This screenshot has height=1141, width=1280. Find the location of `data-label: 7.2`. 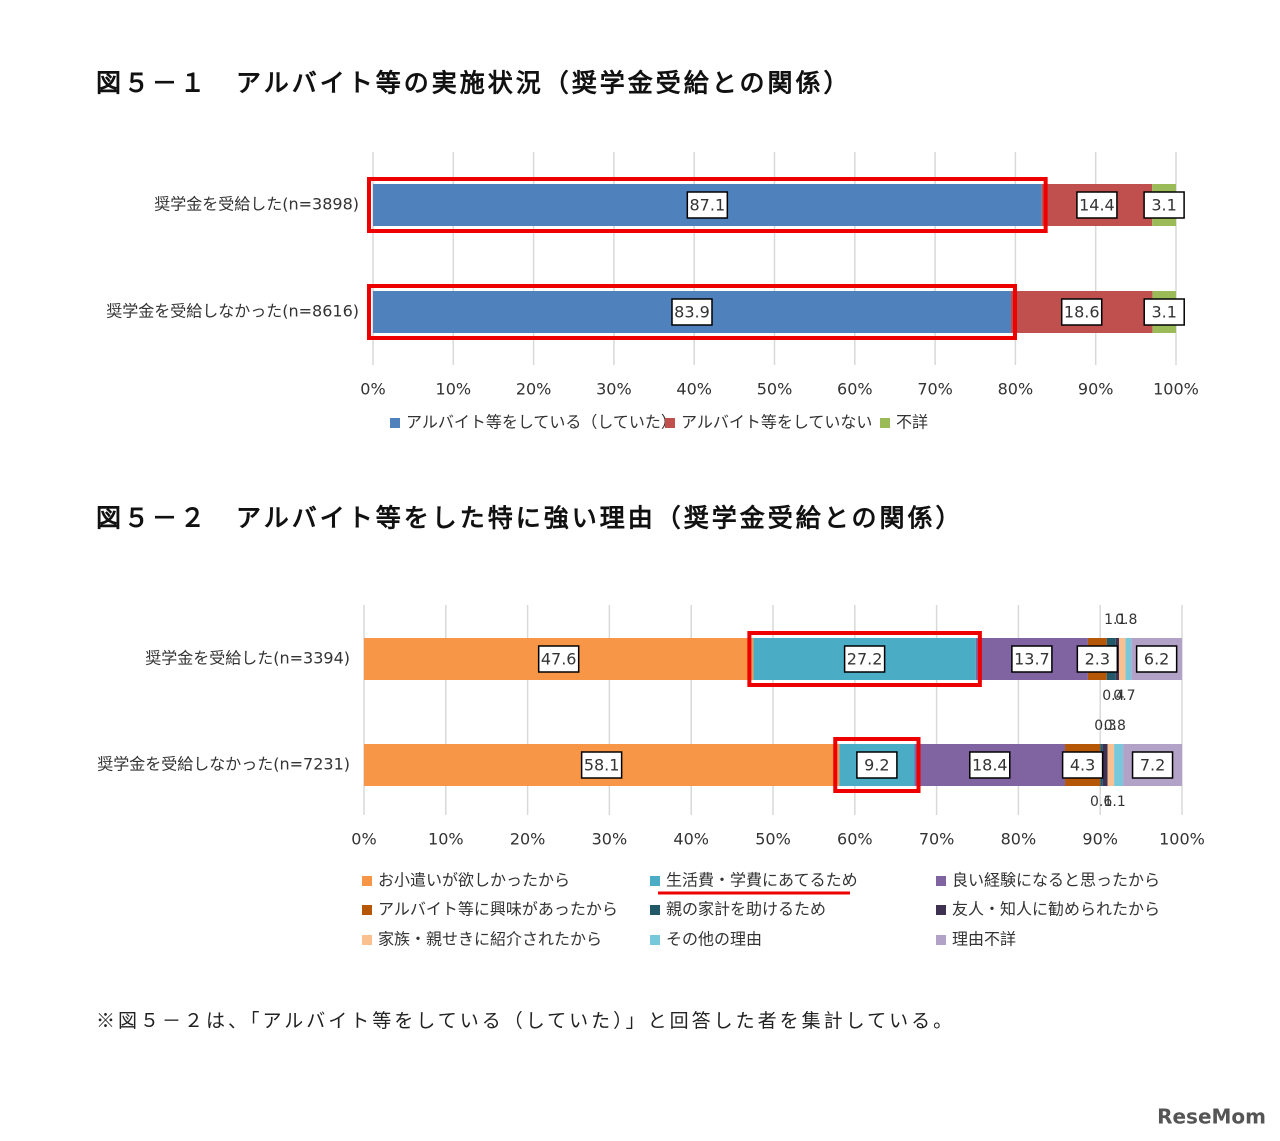

data-label: 7.2 is located at coordinates (1152, 765).